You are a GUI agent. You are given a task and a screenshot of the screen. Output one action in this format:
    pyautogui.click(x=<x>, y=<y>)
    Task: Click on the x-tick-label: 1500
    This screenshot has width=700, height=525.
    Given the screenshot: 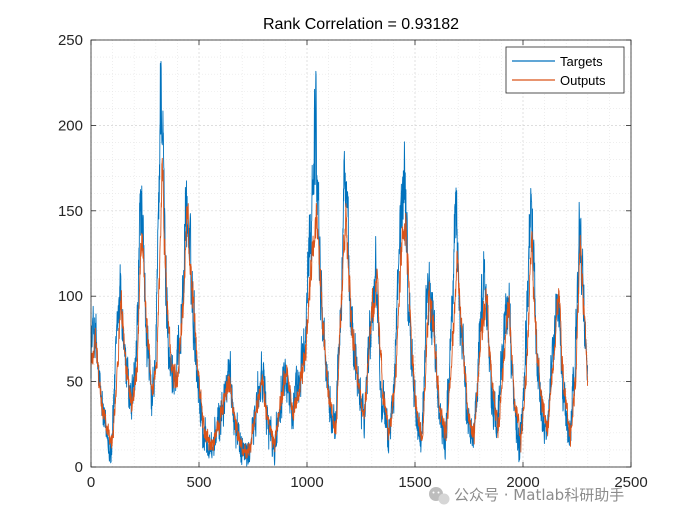 What is the action you would take?
    pyautogui.click(x=414, y=482)
    